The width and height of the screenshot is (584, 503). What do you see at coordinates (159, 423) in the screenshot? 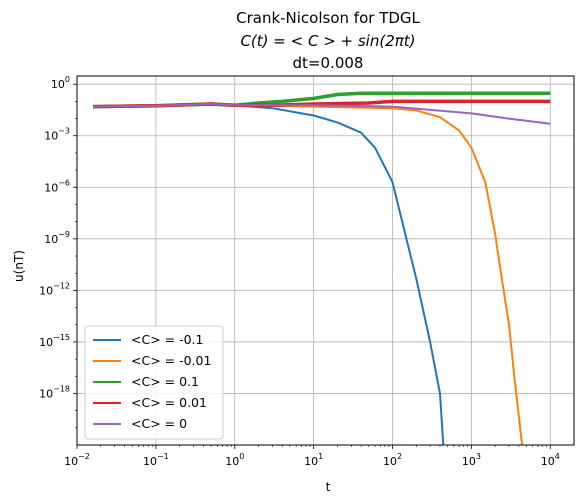
I see `legend-label: <C> = 0` at bounding box center [159, 423].